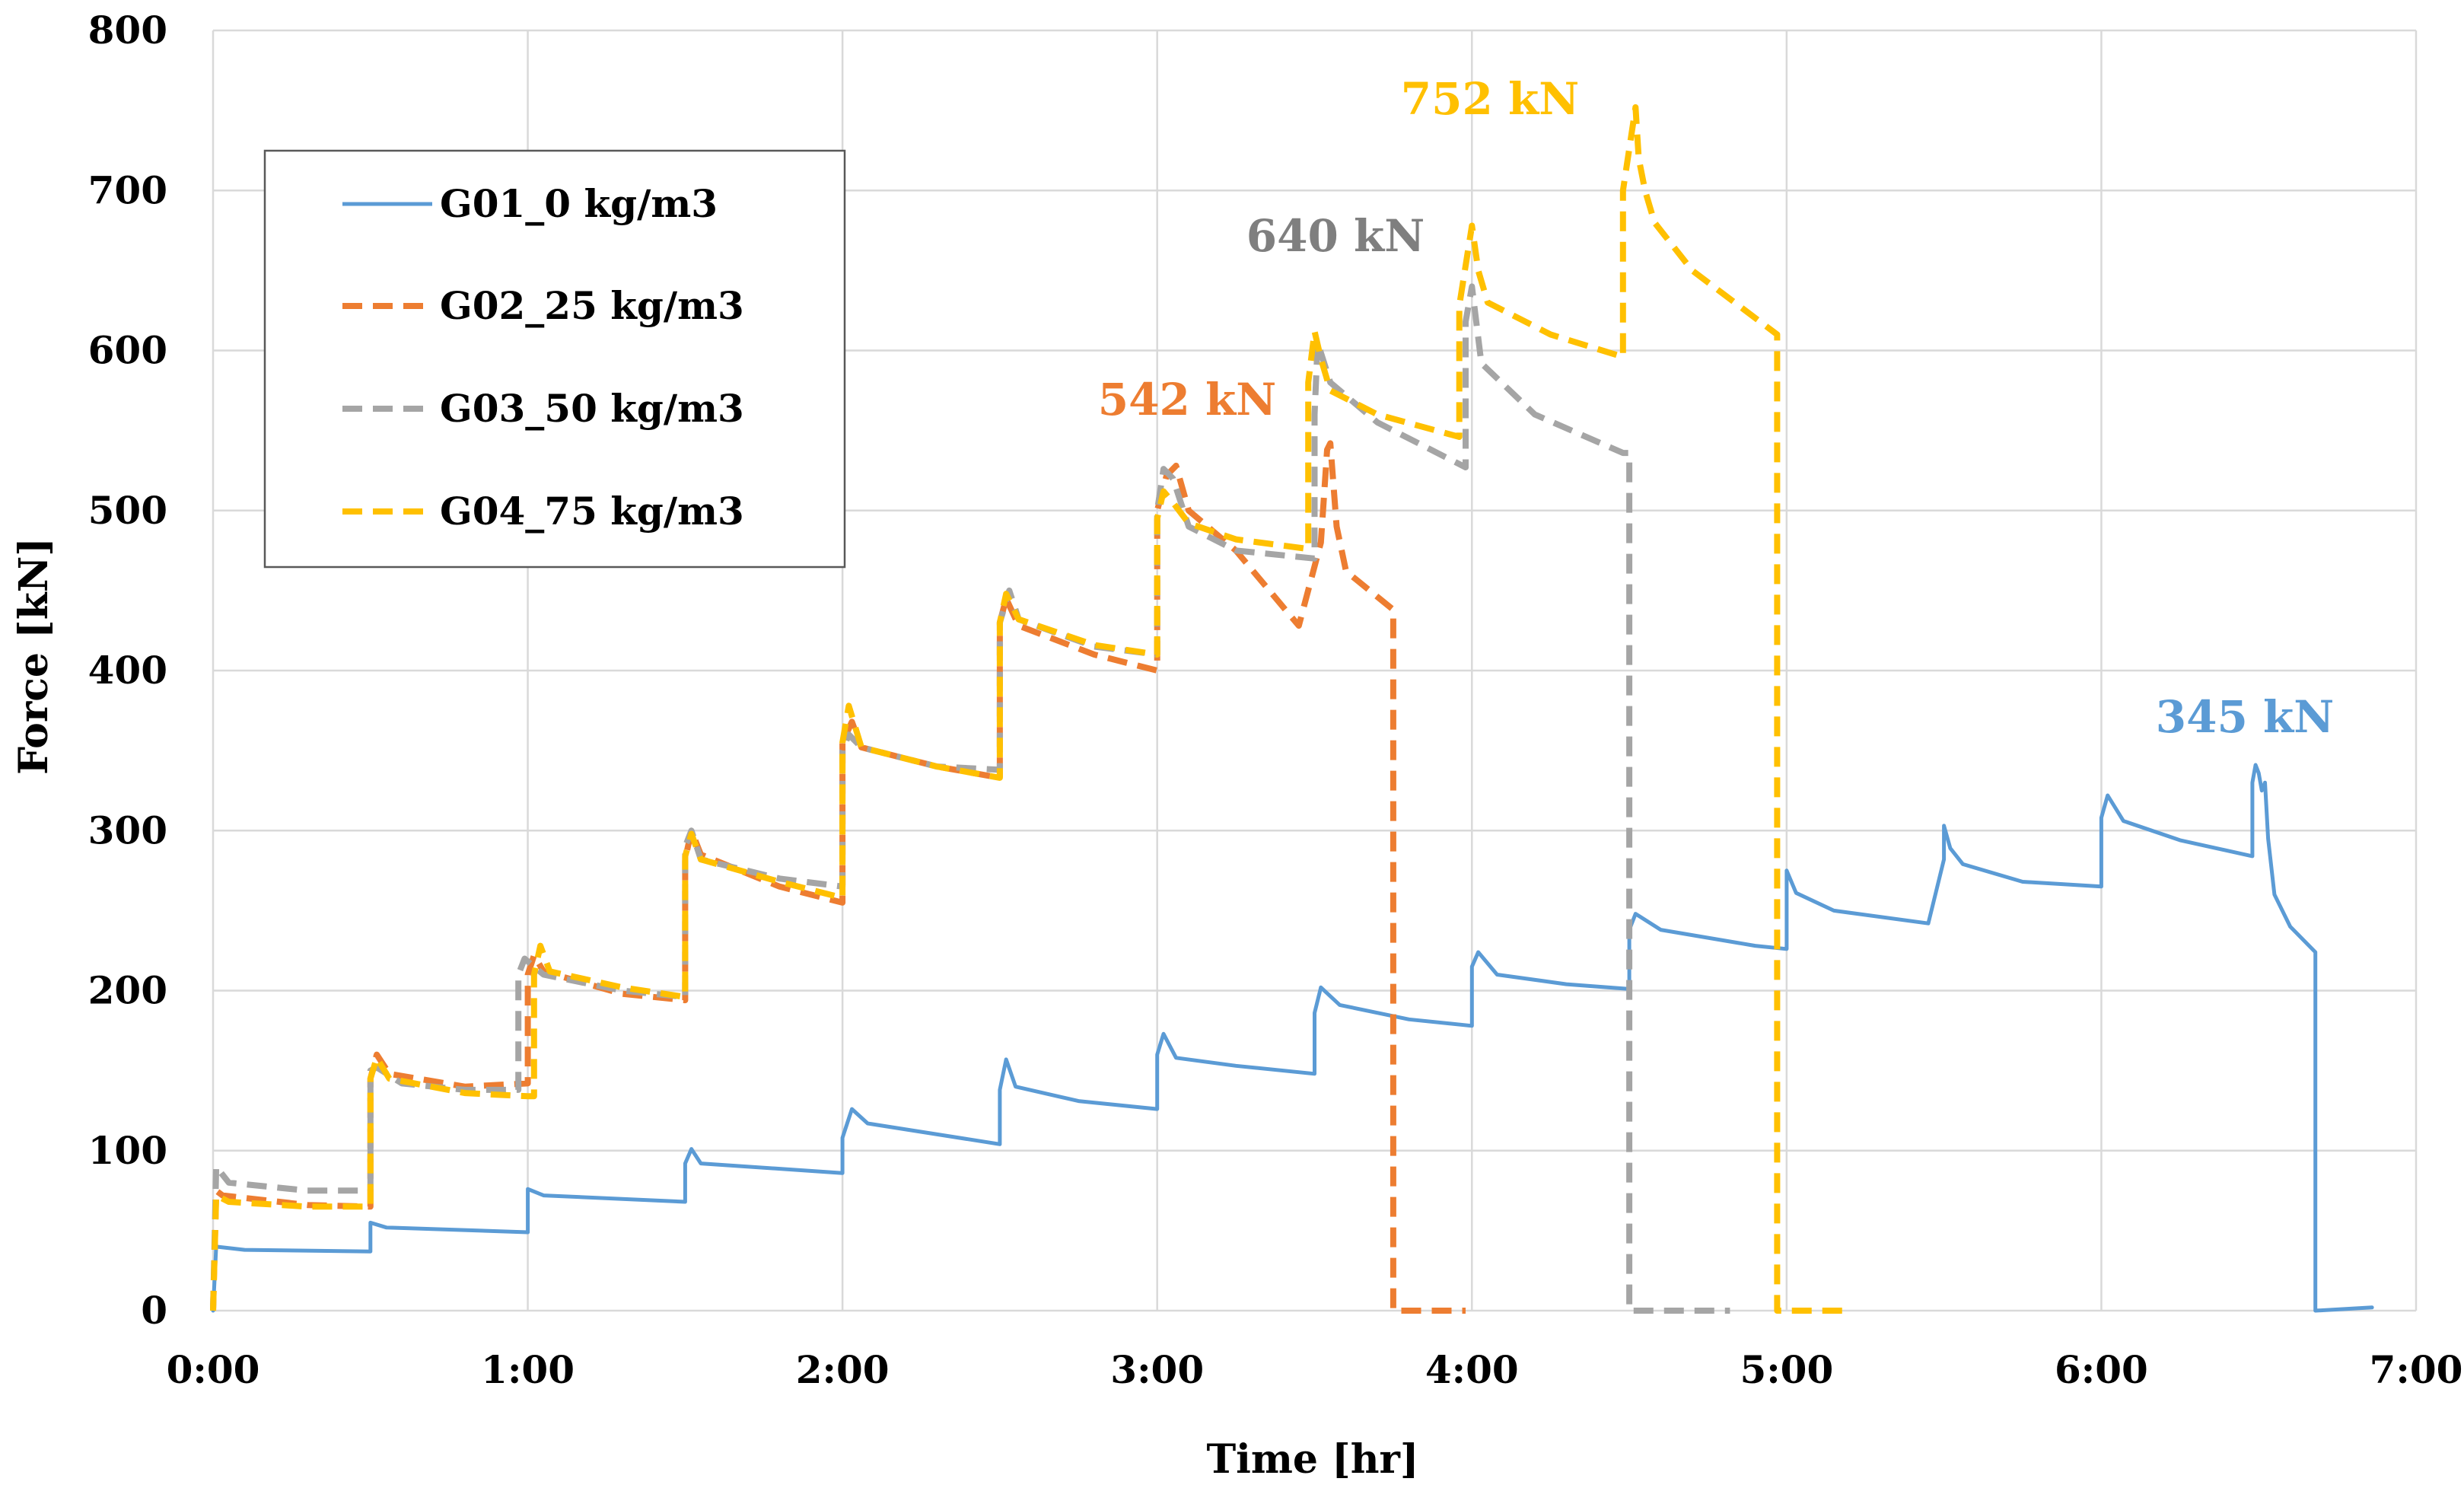 The image size is (2464, 1488). What do you see at coordinates (592, 511) in the screenshot?
I see `legend-label: G04_75 kg/m3` at bounding box center [592, 511].